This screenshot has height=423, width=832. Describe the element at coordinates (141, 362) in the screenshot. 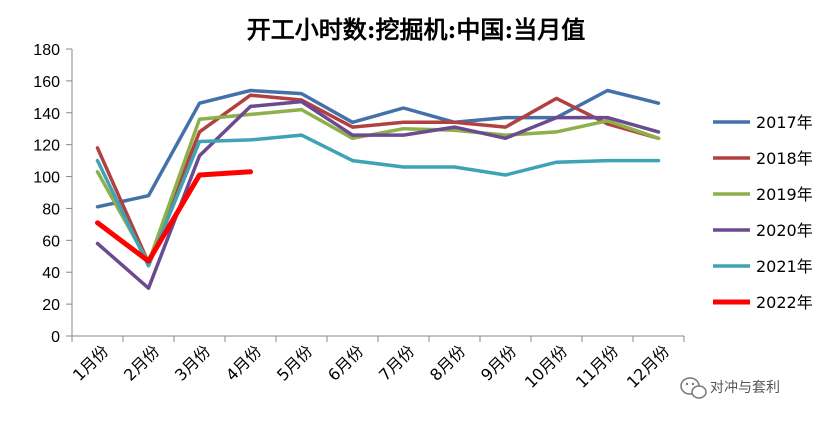

I see `x-tick-label: 2月份` at that location.